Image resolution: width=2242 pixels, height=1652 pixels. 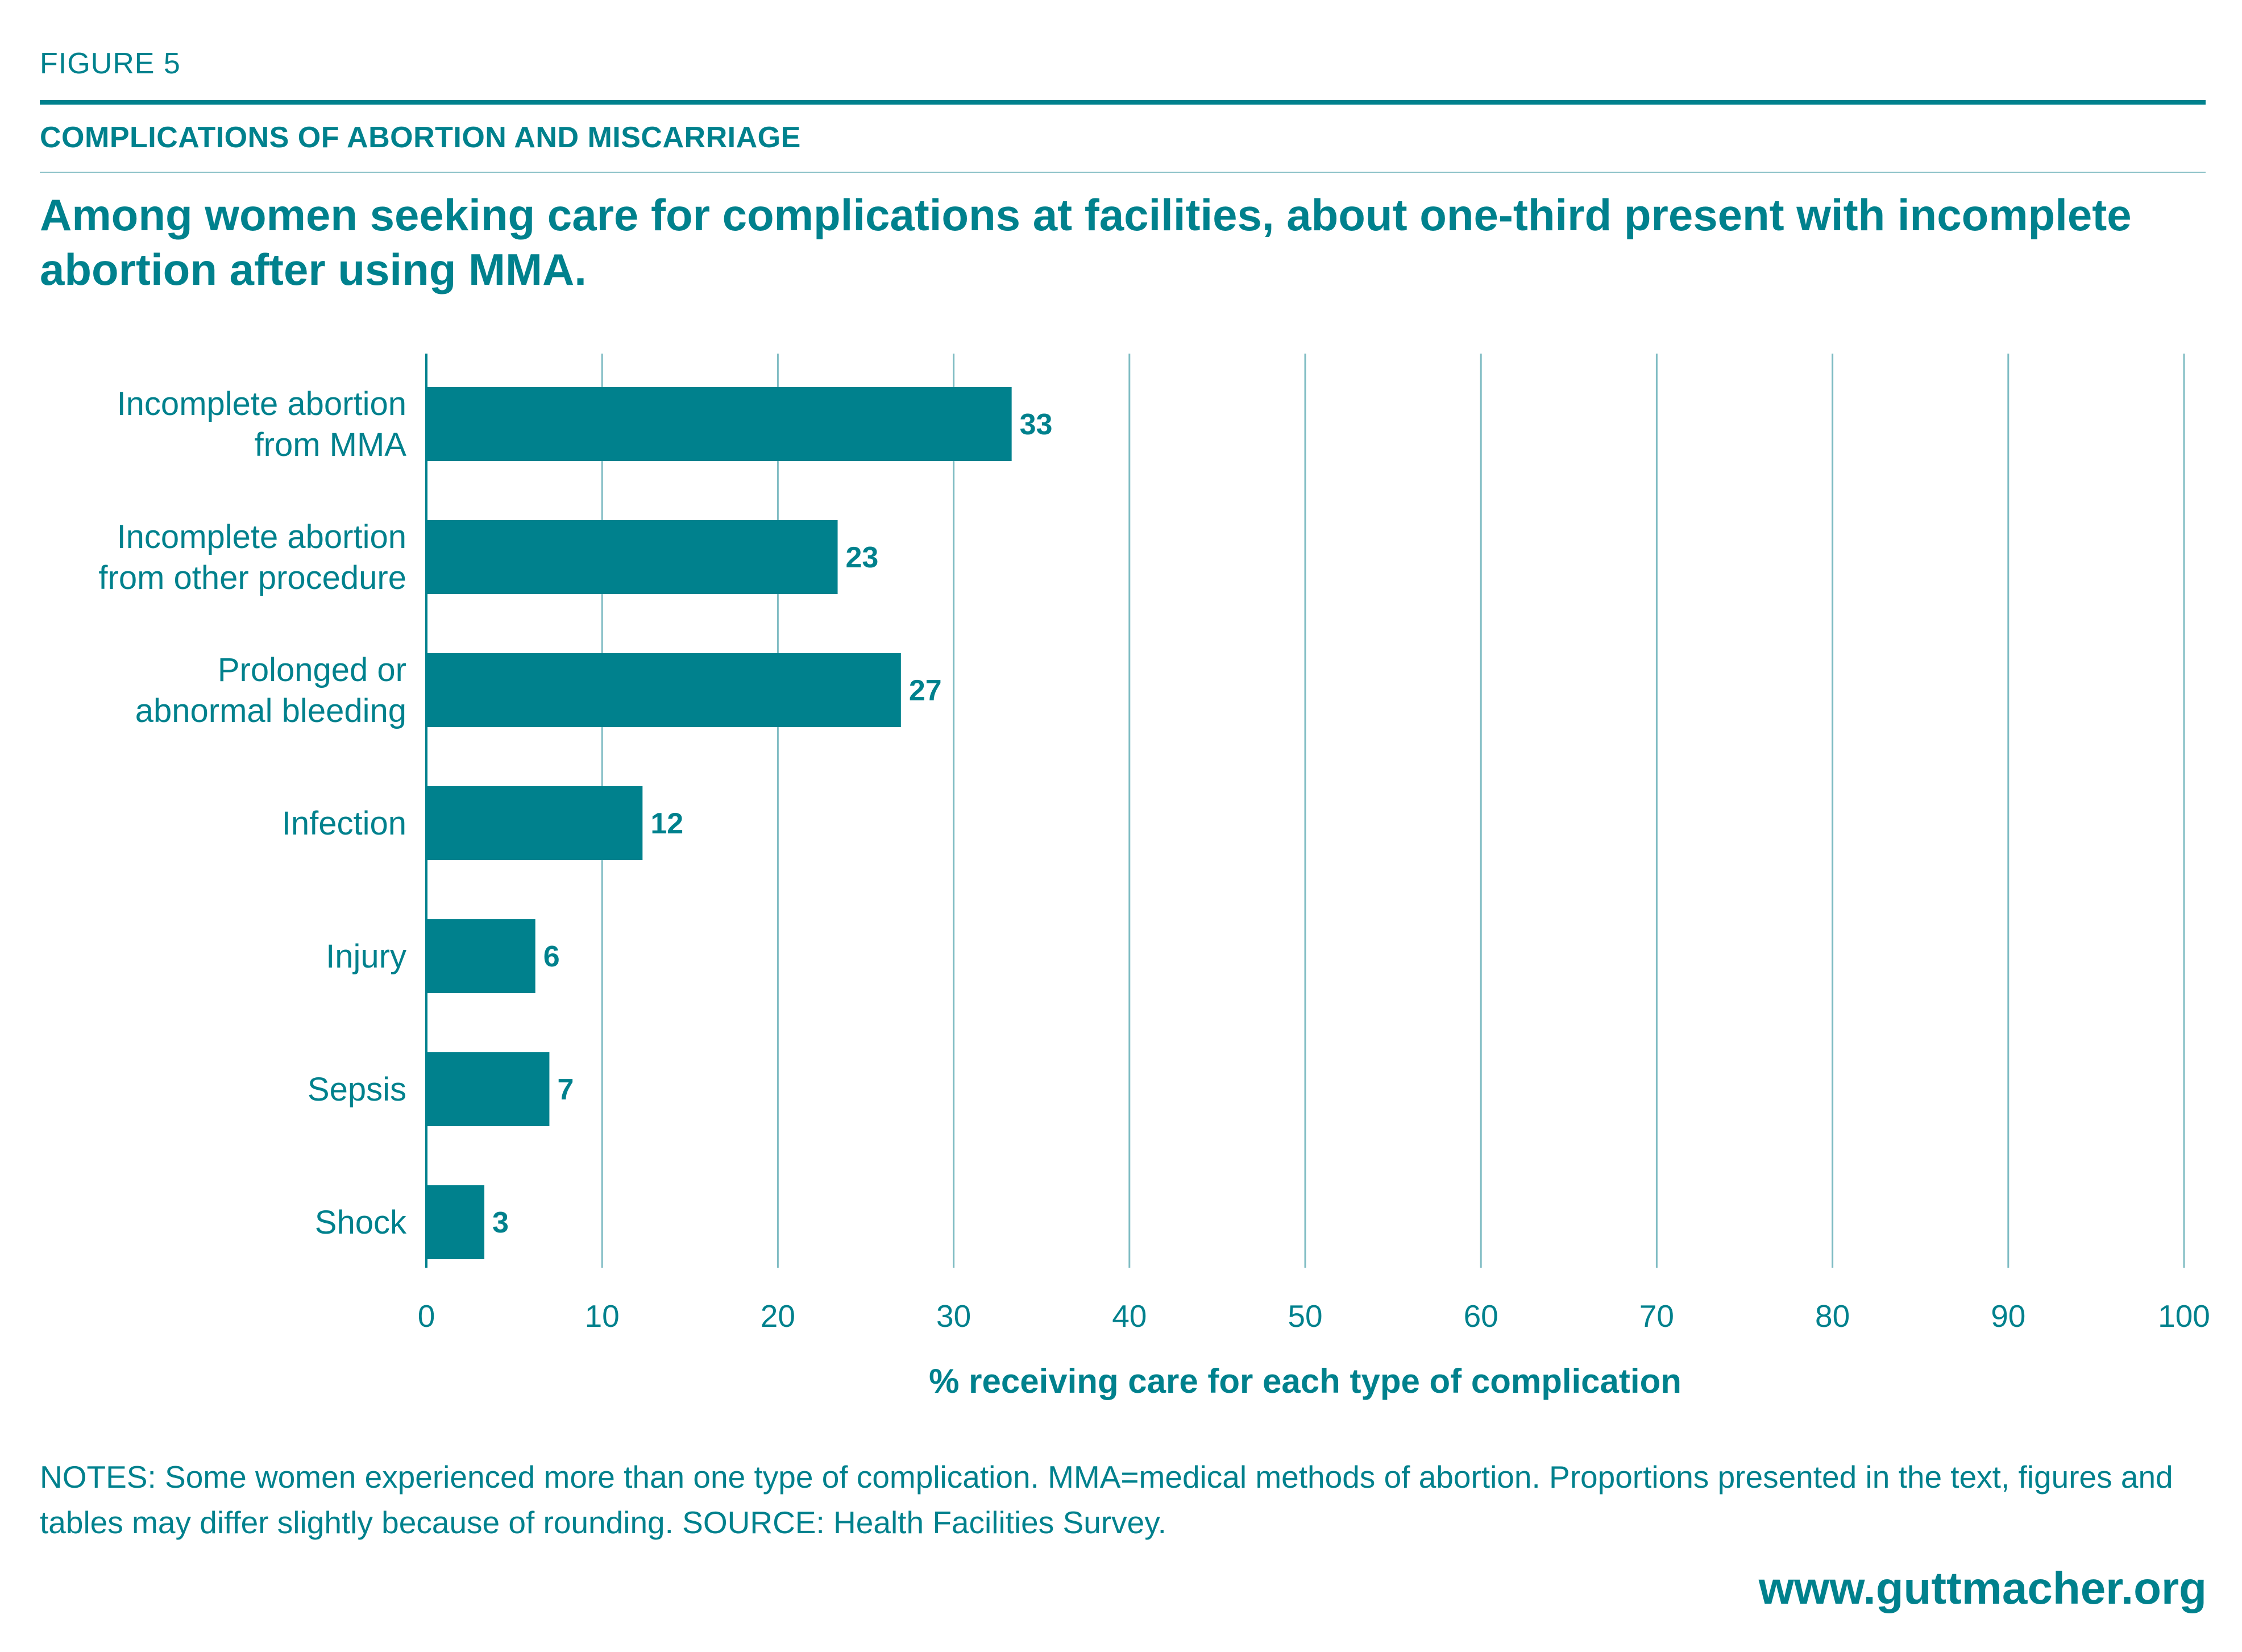 I want to click on value-label-4: 6, so click(x=551, y=957).